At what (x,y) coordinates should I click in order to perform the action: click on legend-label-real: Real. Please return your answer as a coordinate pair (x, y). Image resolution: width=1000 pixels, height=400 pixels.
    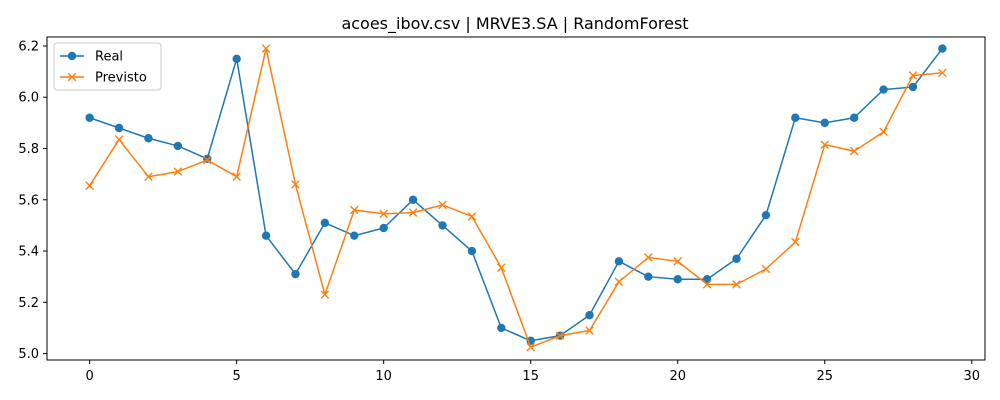
    Looking at the image, I should click on (109, 57).